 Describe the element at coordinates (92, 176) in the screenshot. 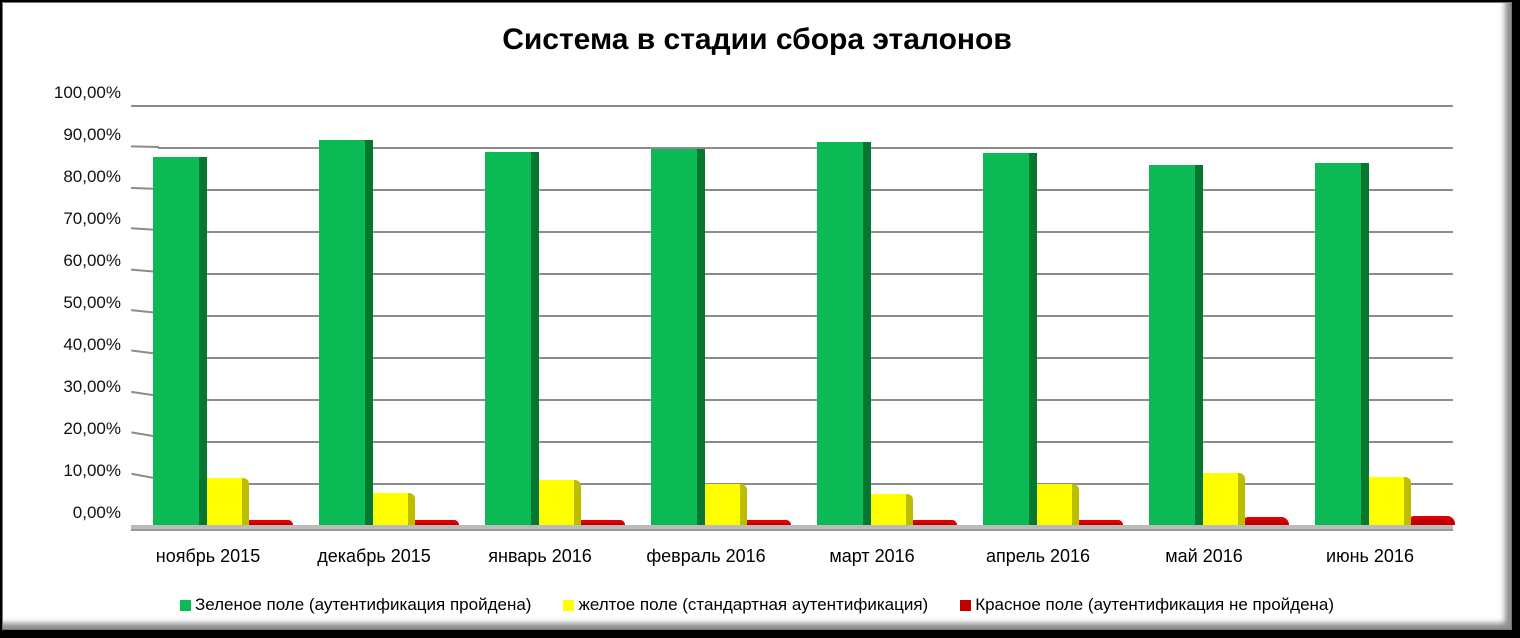

I see `y-tick-label: 80,00%` at that location.